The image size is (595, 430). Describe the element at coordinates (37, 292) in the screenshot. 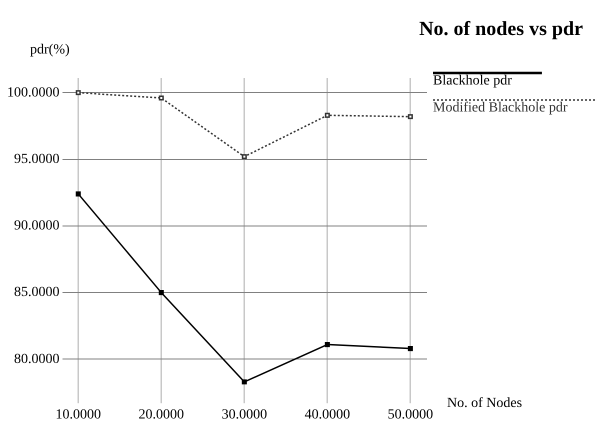

I see `y-tick-label: 85.0000` at that location.